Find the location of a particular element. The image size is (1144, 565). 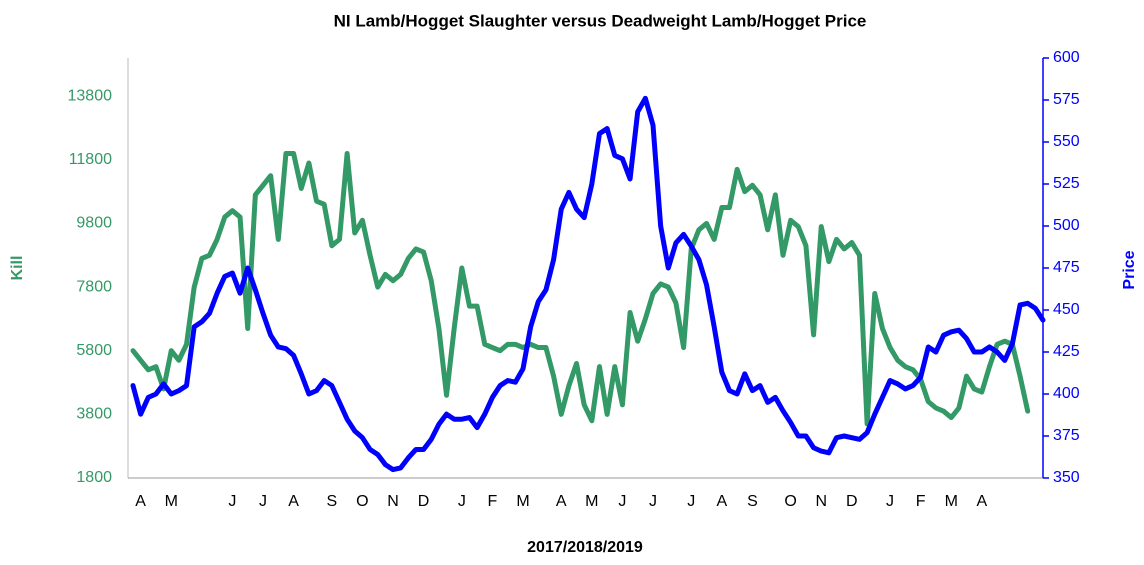

y-tick-label: 11800 is located at coordinates (90, 159).